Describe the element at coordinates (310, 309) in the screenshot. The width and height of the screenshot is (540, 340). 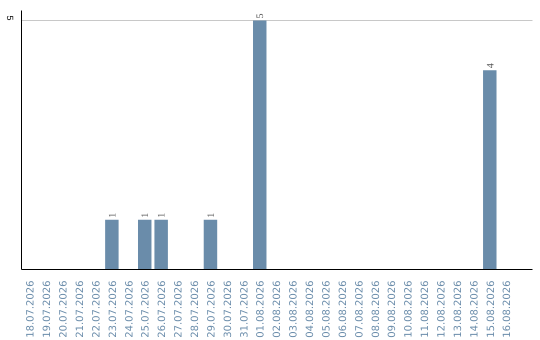
I see `x-tick-label: 04.08.2026` at that location.